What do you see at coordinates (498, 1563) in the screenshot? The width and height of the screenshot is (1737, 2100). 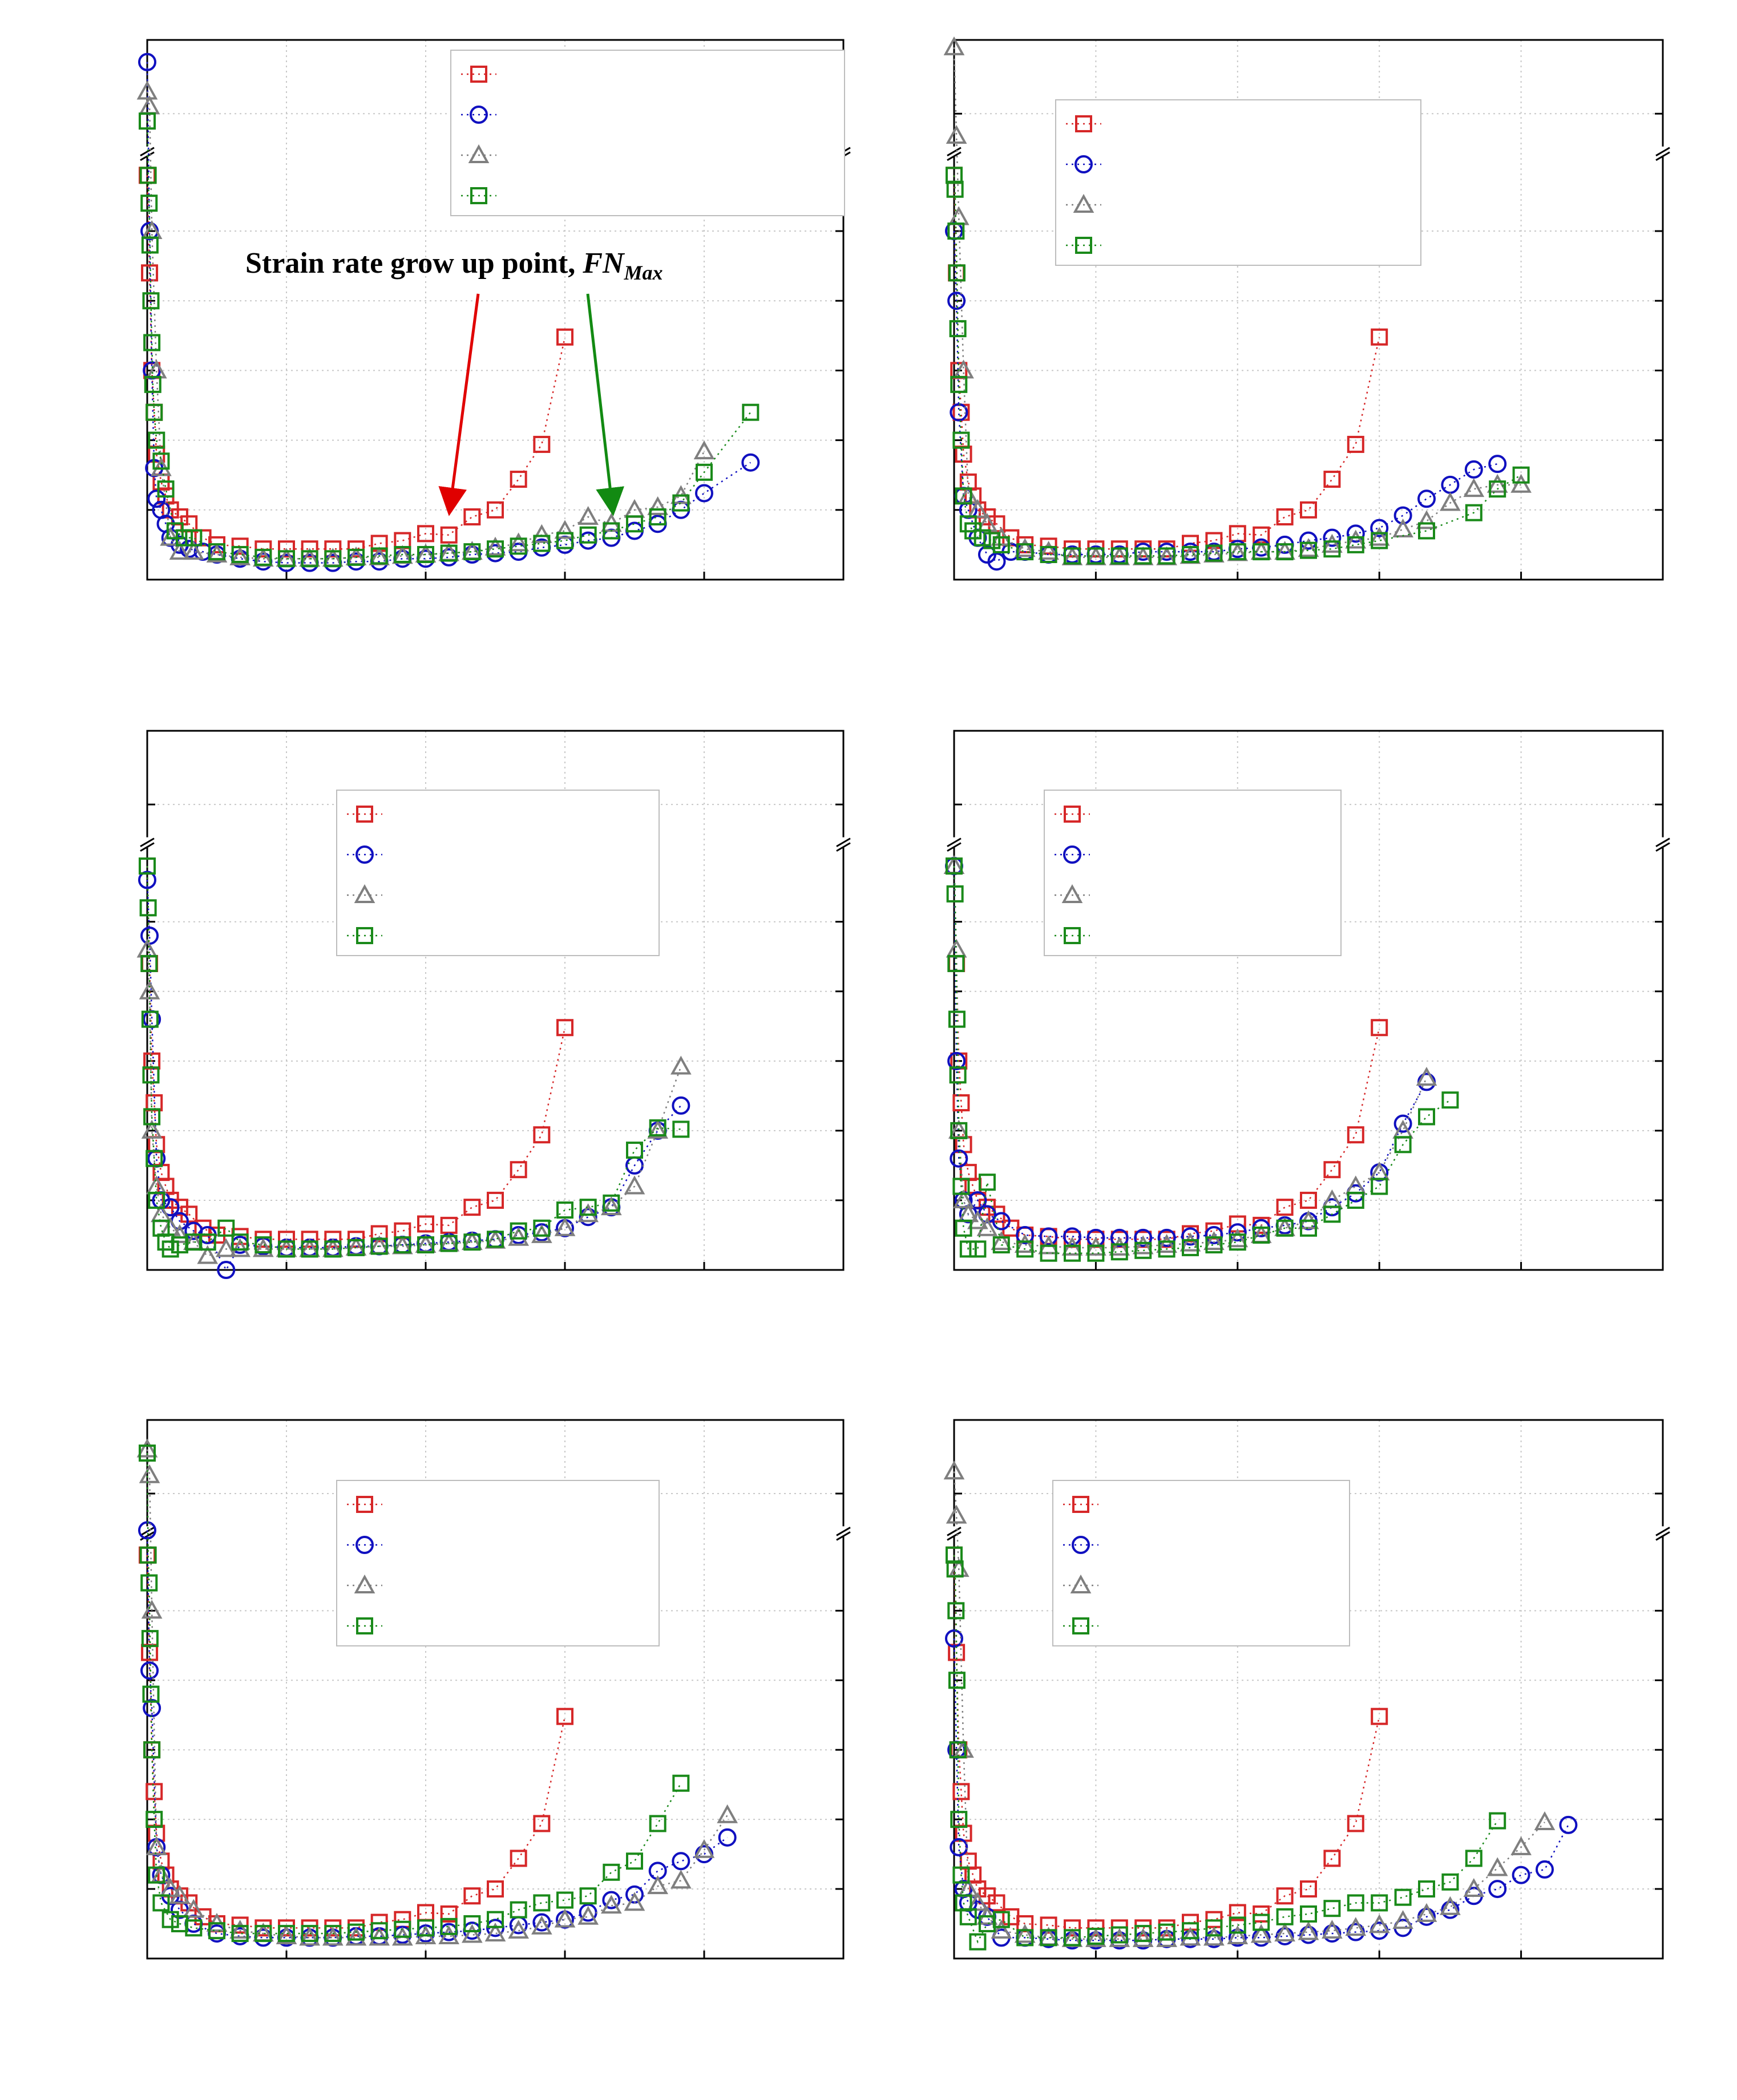 I see `legend` at bounding box center [498, 1563].